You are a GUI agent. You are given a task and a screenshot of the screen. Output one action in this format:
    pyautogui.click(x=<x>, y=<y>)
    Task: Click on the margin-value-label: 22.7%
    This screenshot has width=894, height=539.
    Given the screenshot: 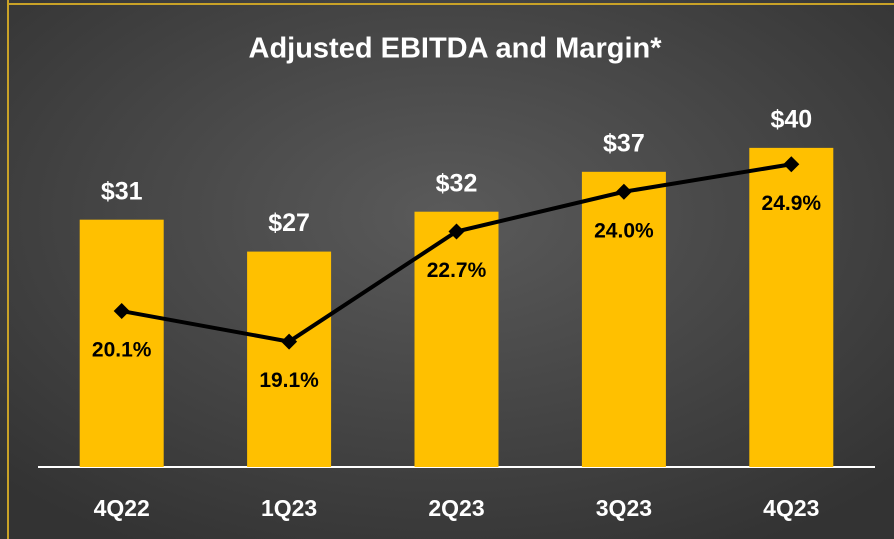 What is the action you would take?
    pyautogui.click(x=457, y=270)
    